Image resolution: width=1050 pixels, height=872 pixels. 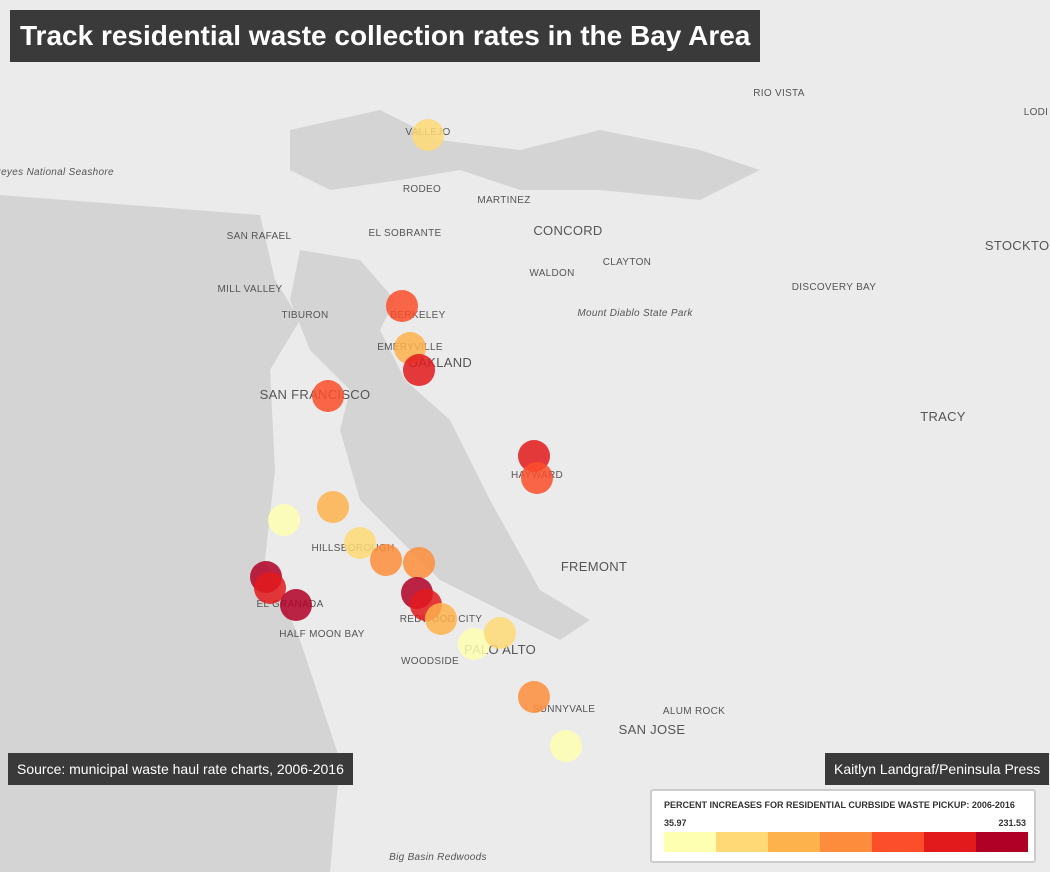 What do you see at coordinates (250, 289) in the screenshot?
I see `place-label: MILL VALLEY` at bounding box center [250, 289].